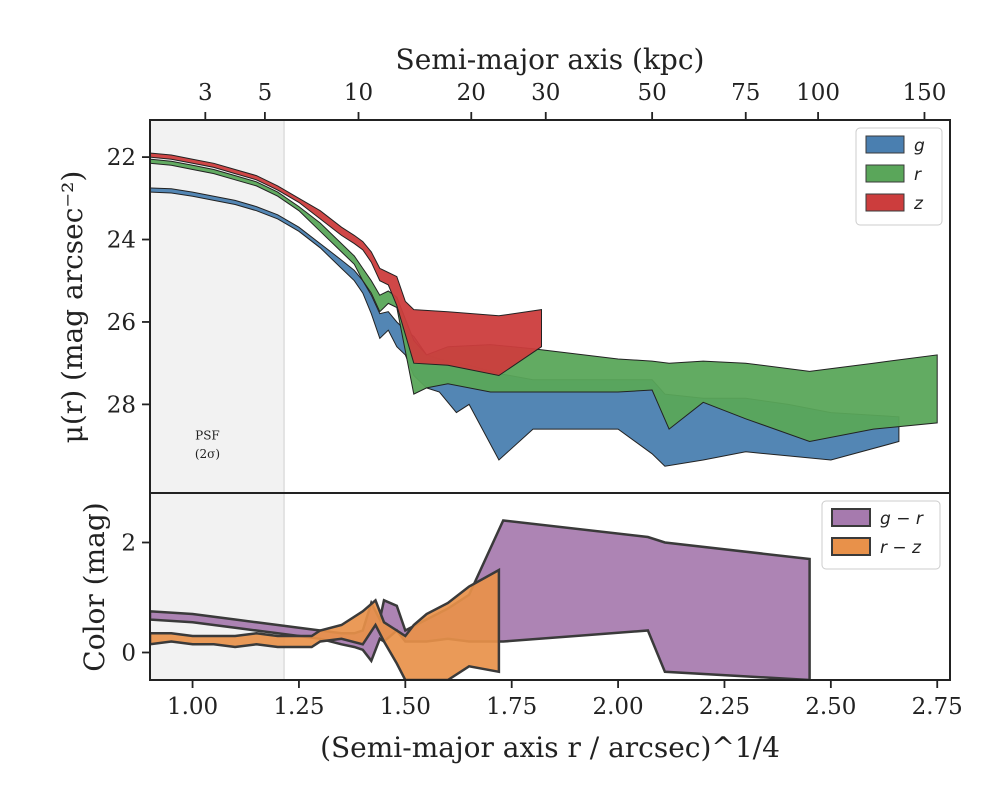  I want to click on color-series, so click(481, 599).